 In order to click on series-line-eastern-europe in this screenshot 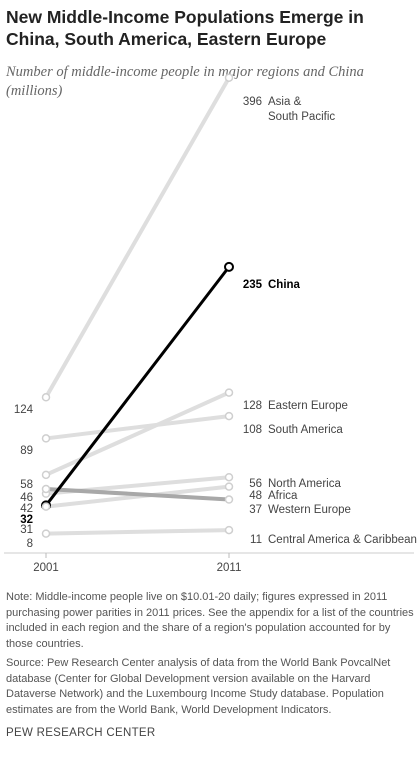, I will do `click(137, 433)`.